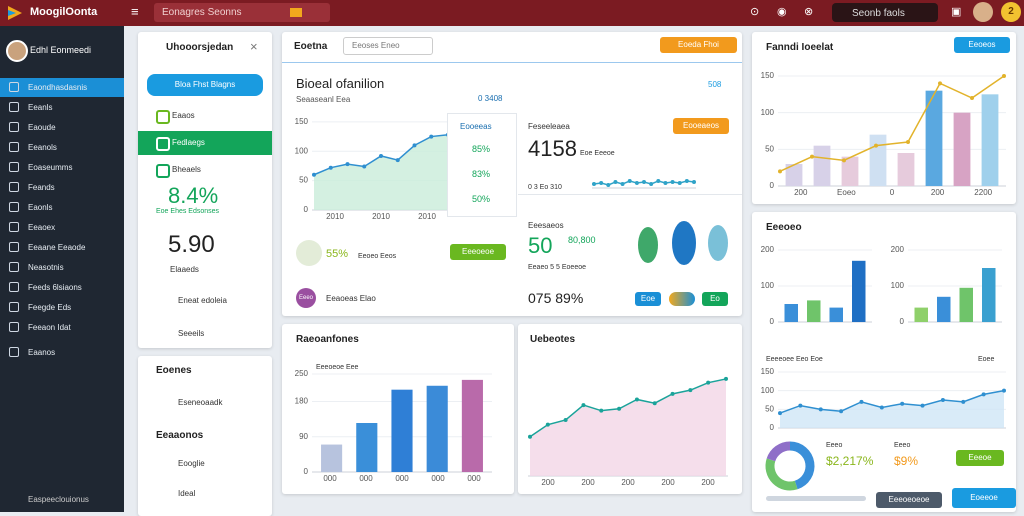  Describe the element at coordinates (768, 250) in the screenshot. I see `y-tick-label: 200` at that location.